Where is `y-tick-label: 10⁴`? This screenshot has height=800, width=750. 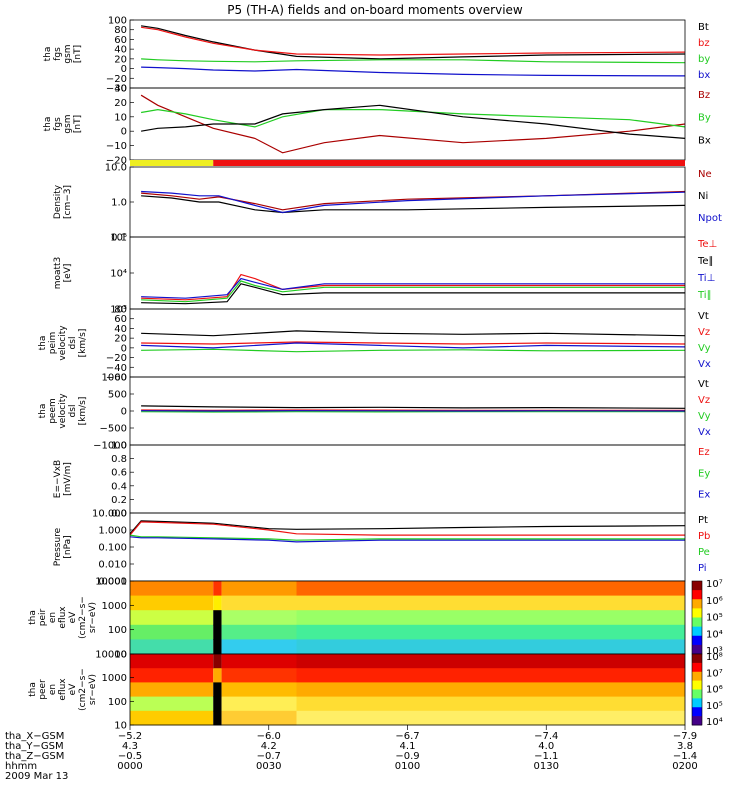 y-tick-label: 10⁴ is located at coordinates (118, 274).